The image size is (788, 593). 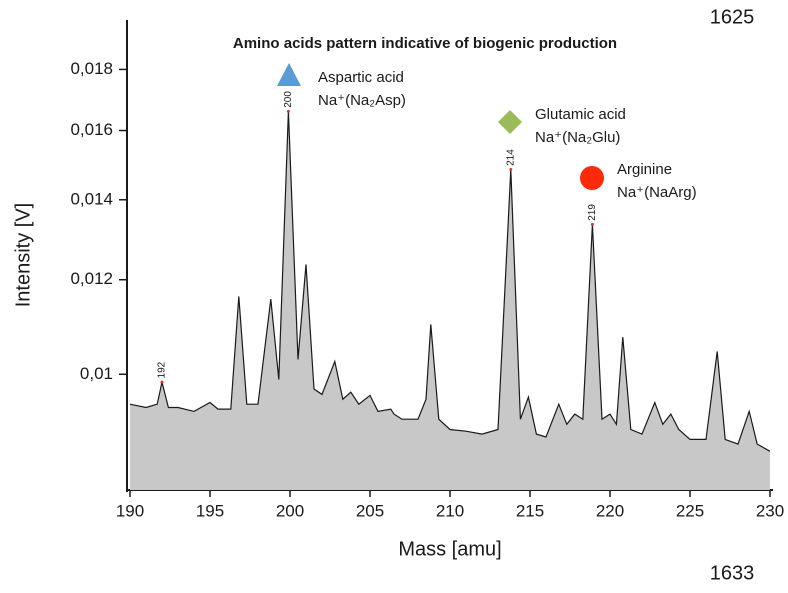 What do you see at coordinates (770, 510) in the screenshot?
I see `x-tick-label: 230` at bounding box center [770, 510].